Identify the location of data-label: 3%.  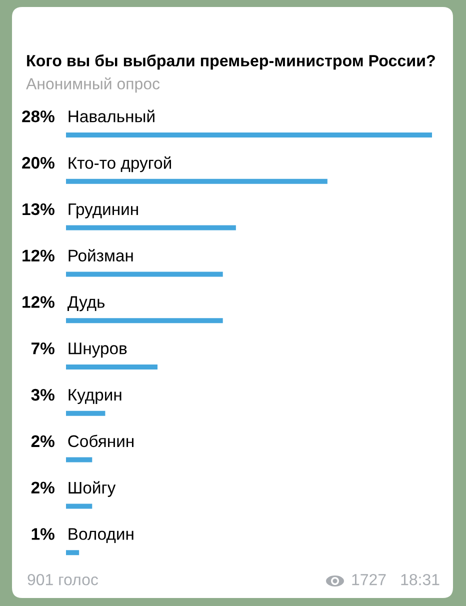
(42, 394).